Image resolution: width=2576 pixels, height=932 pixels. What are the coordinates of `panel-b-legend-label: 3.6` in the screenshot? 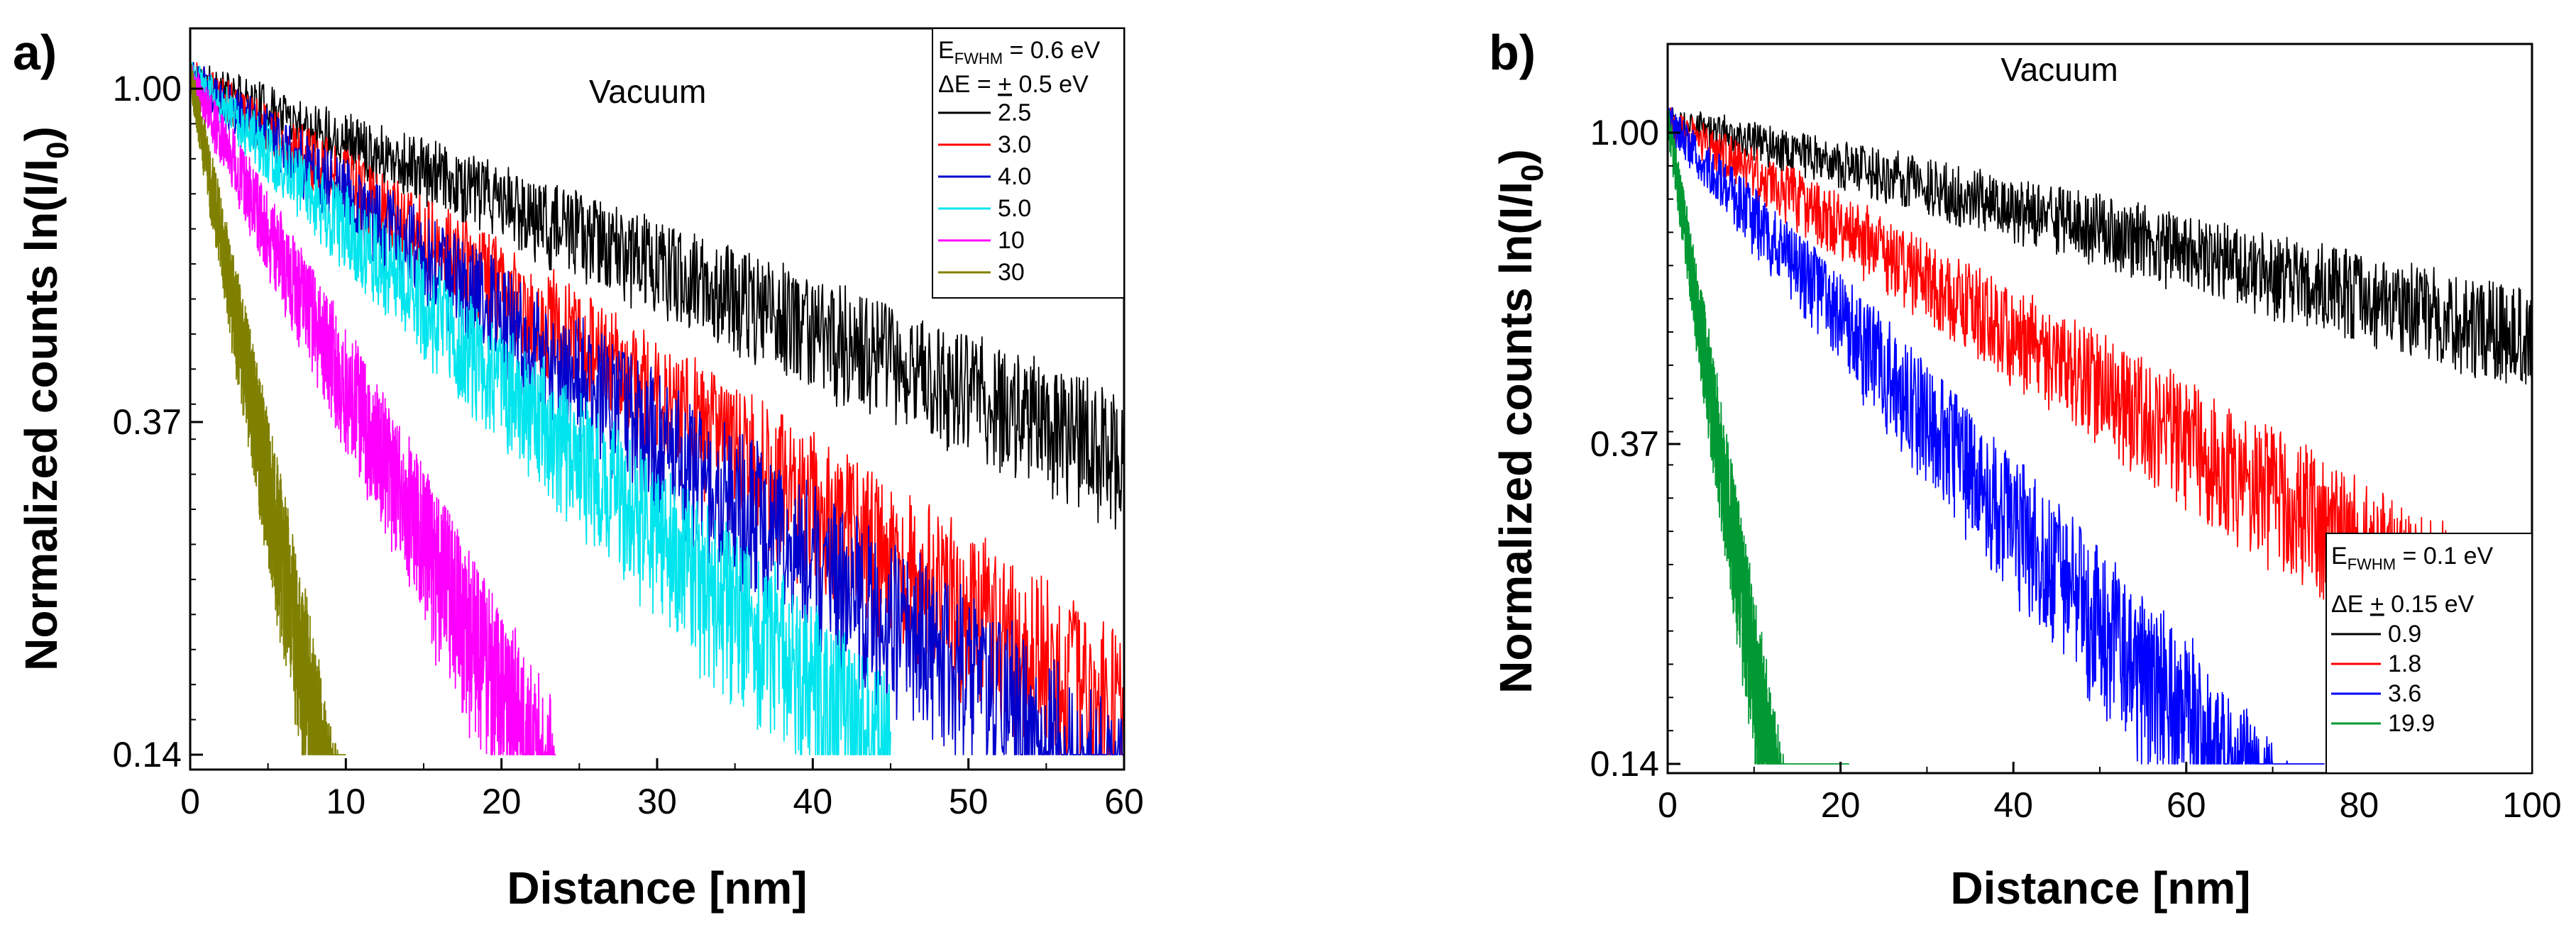 It's located at (2404, 693).